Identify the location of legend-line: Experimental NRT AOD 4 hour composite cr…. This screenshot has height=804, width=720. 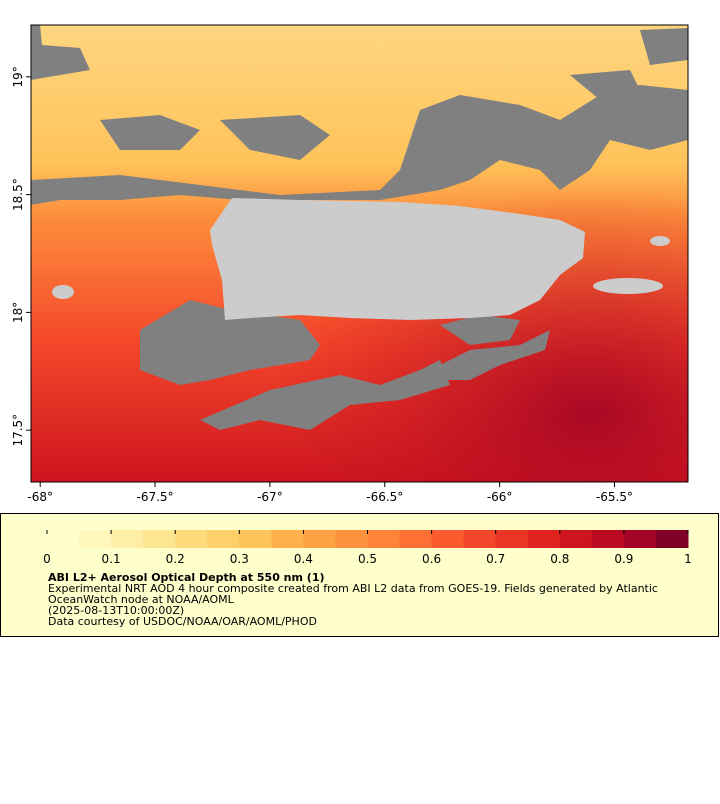
(353, 588).